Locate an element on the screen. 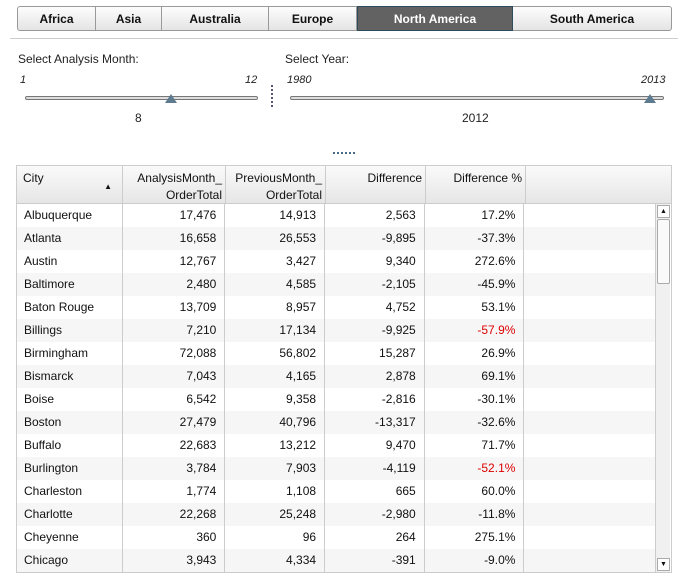 This screenshot has height=580, width=684. table-row: Billings 7,210 17,134 -9,925 -57.9% is located at coordinates (336, 330).